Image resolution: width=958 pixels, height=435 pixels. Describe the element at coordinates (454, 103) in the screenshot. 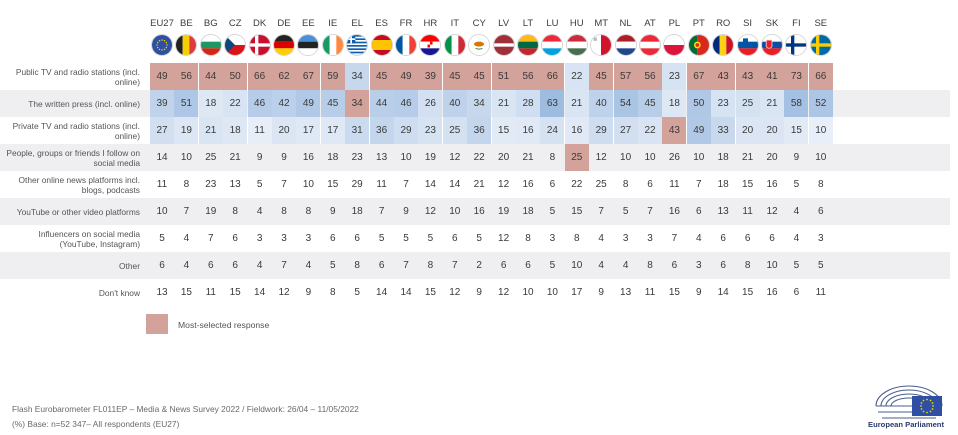

I see `heatmap-cell: 40` at that location.